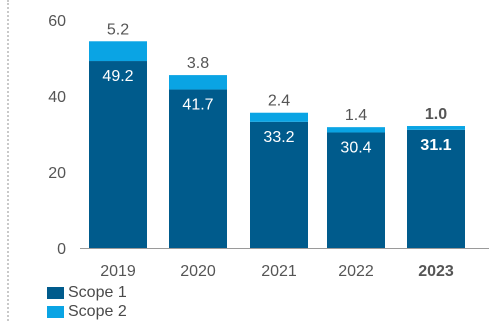 Image resolution: width=499 pixels, height=321 pixels. What do you see at coordinates (97, 293) in the screenshot?
I see `legend-label-scope-1: Scope 1` at bounding box center [97, 293].